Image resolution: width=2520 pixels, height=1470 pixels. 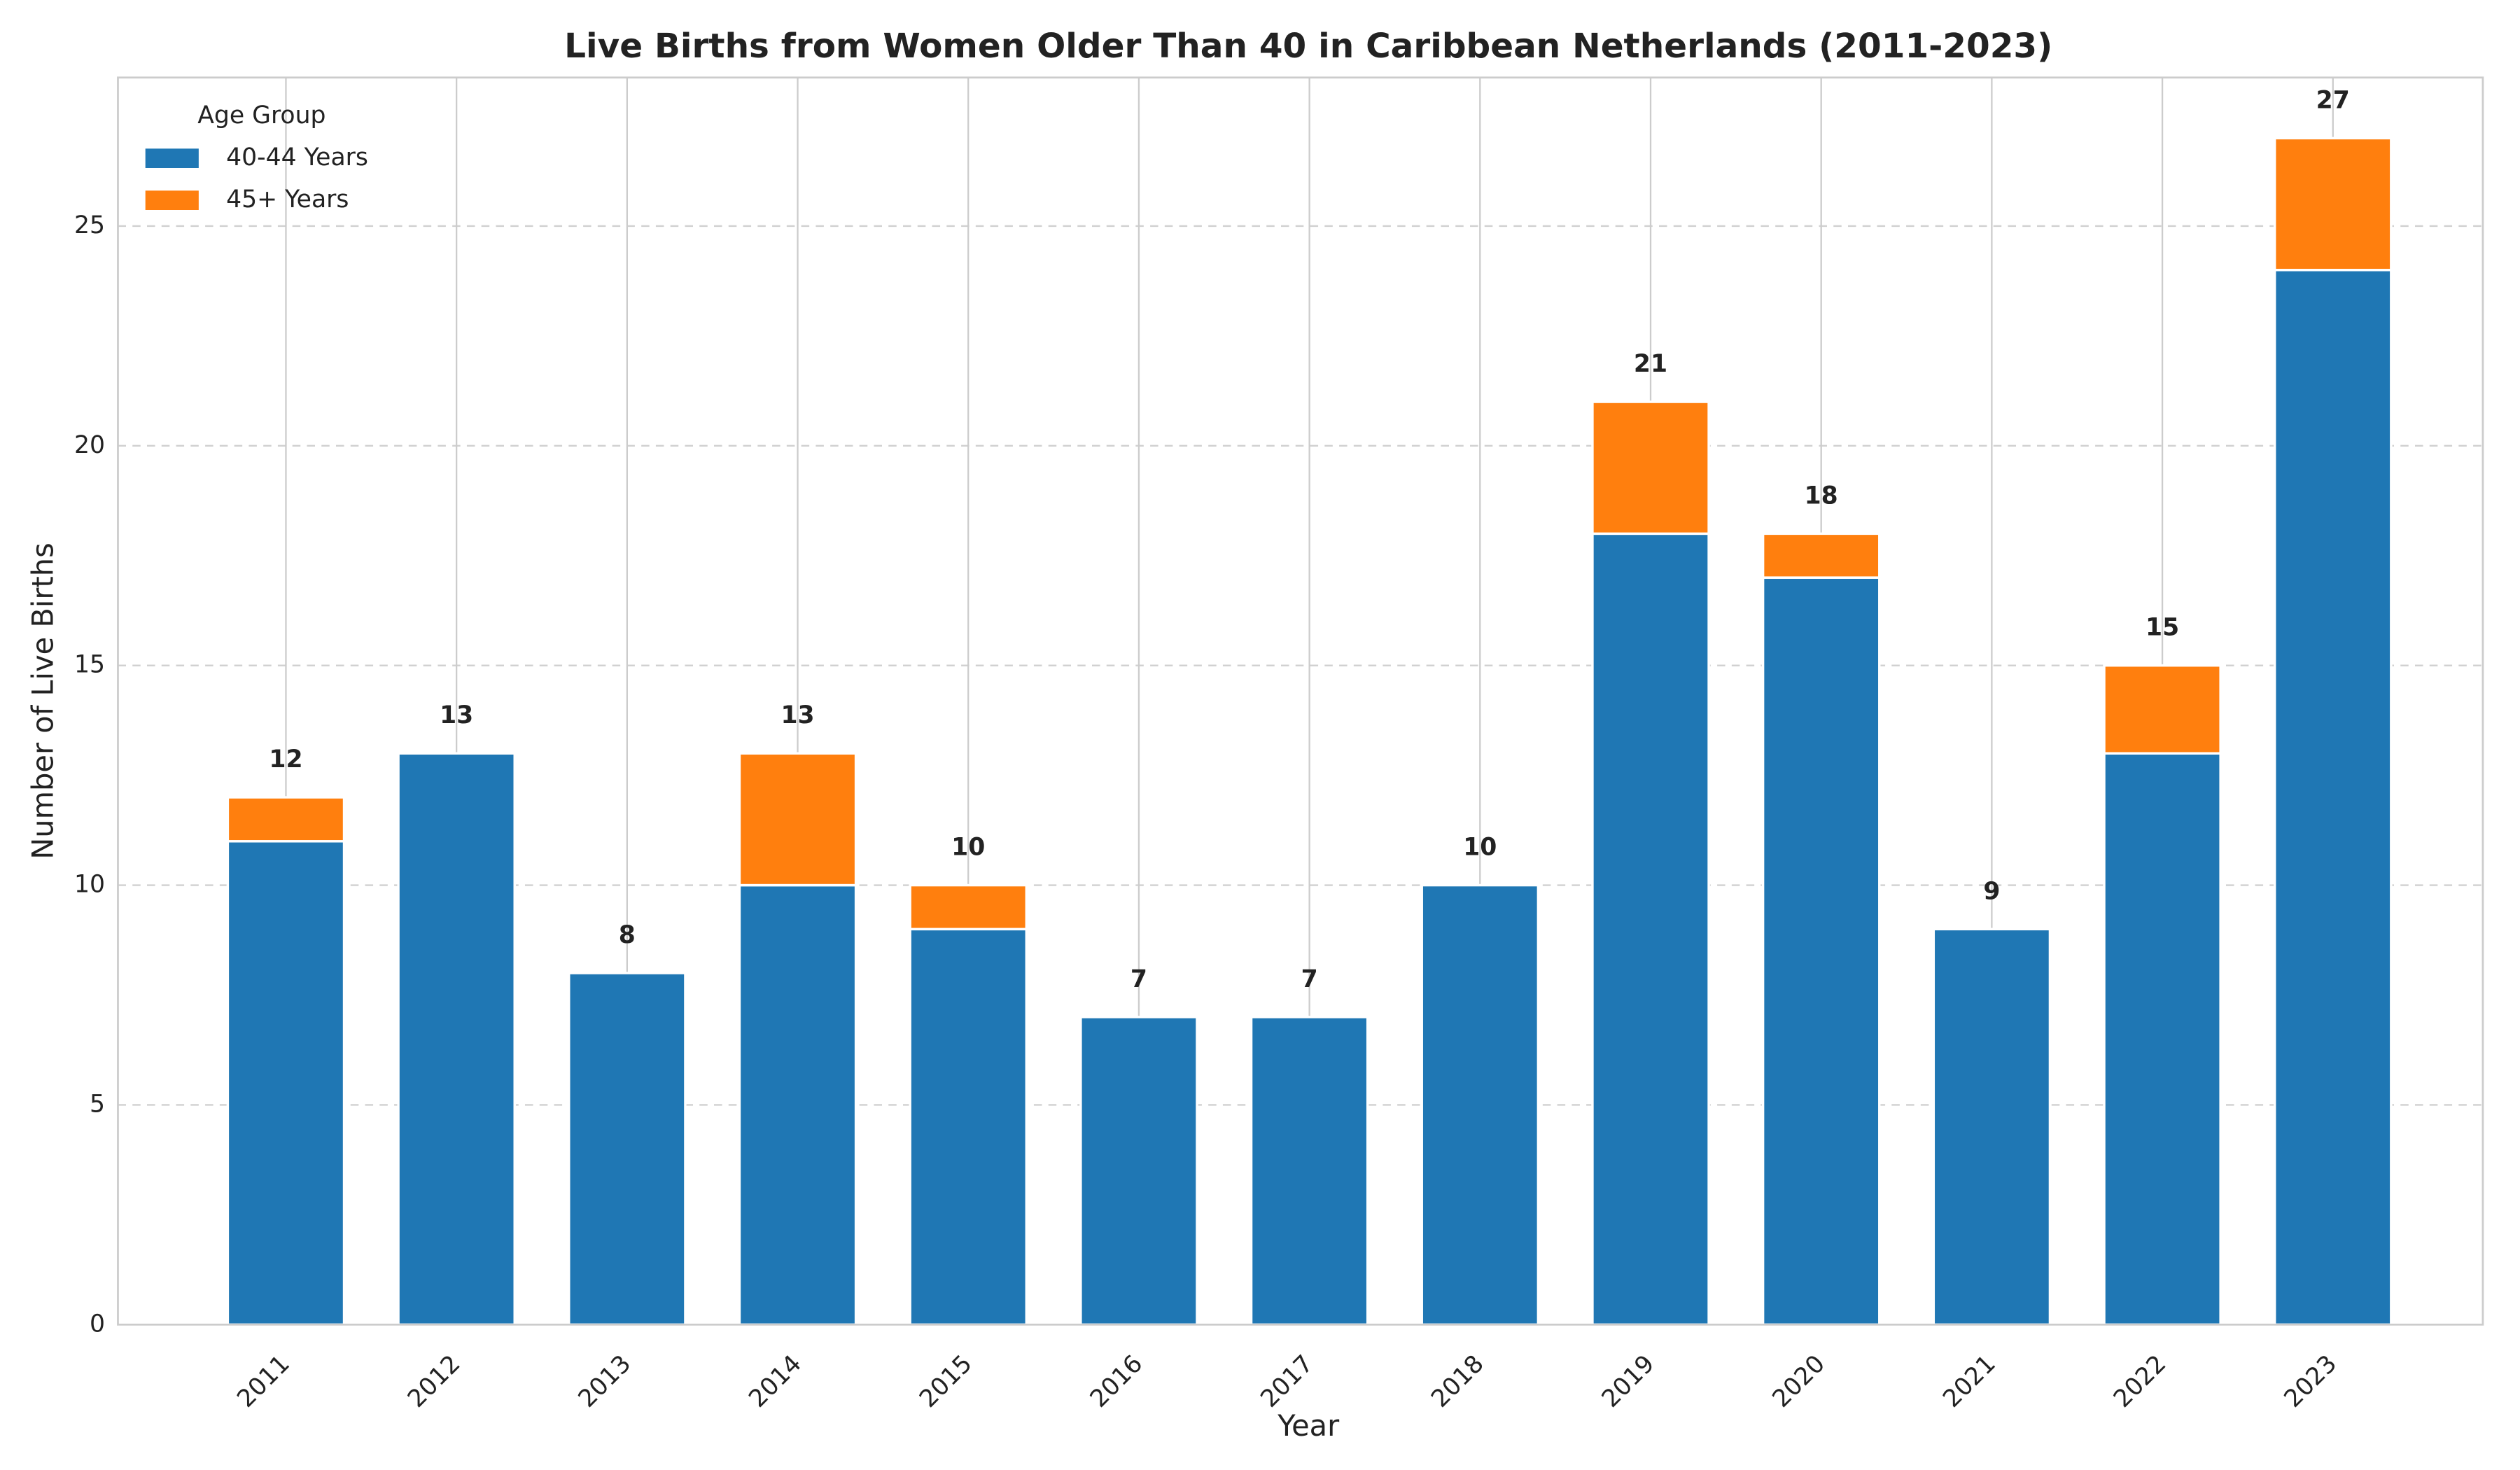 I want to click on y-tick-label: 10, so click(x=89, y=885).